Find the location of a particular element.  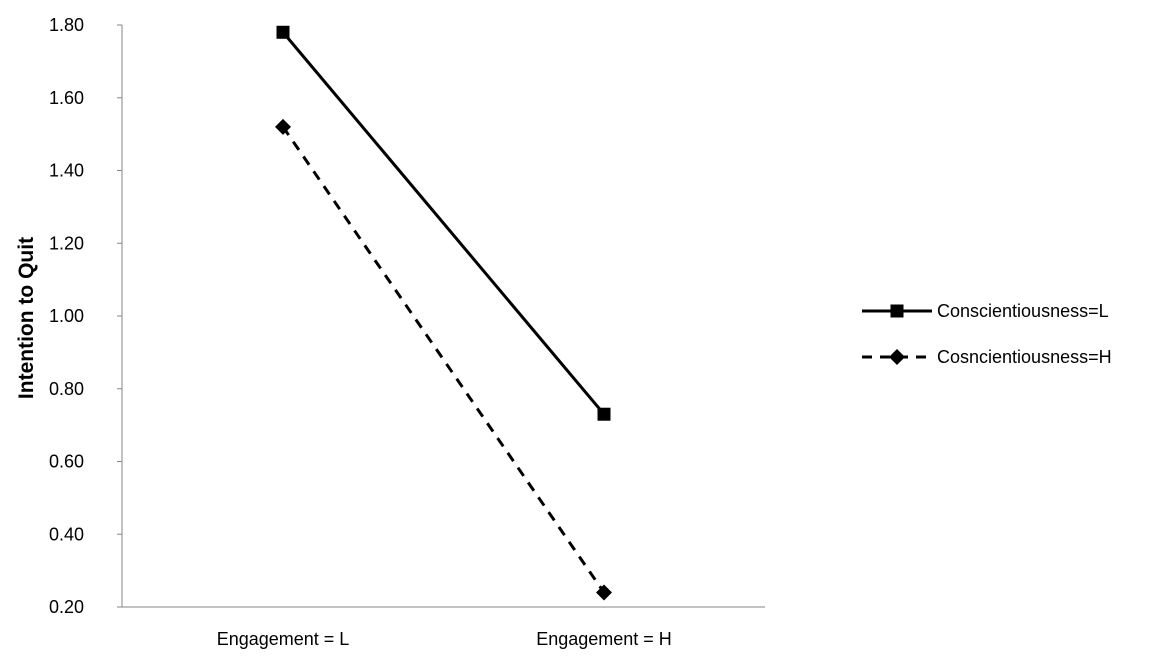

y-tick-label: 0.20 is located at coordinates (66, 607).